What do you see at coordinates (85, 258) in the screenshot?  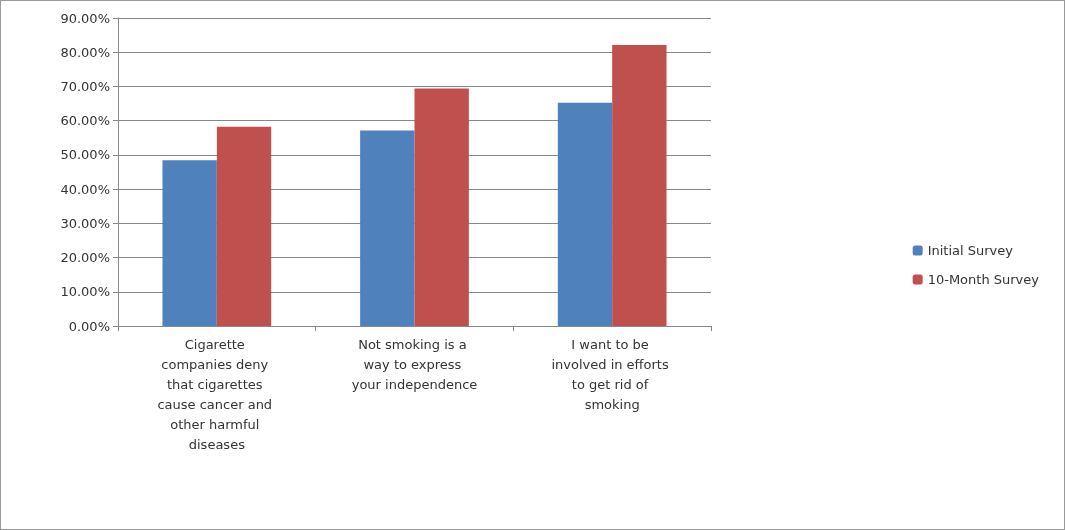 I see `y-tick-label: 20.00%` at bounding box center [85, 258].